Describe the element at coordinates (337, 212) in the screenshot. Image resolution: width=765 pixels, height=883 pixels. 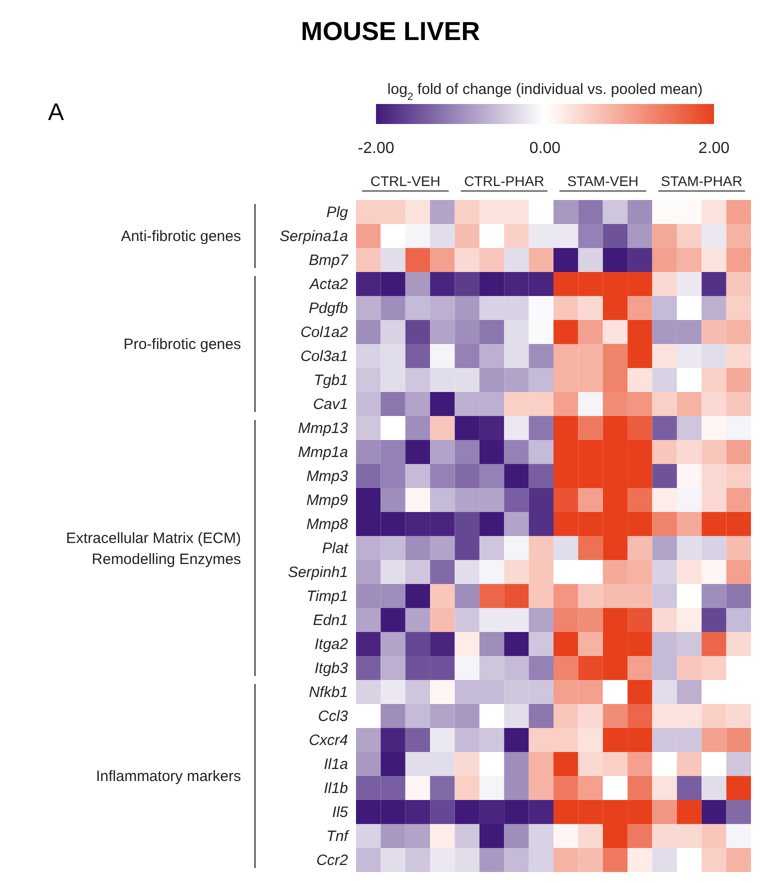
I see `y-tick-label: Plg` at that location.